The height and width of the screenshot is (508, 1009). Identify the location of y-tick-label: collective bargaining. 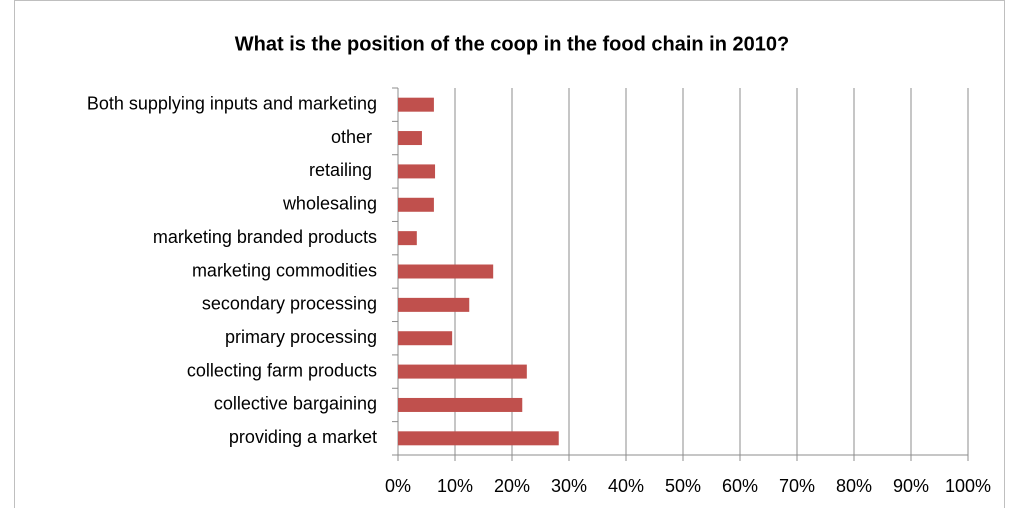
(295, 404).